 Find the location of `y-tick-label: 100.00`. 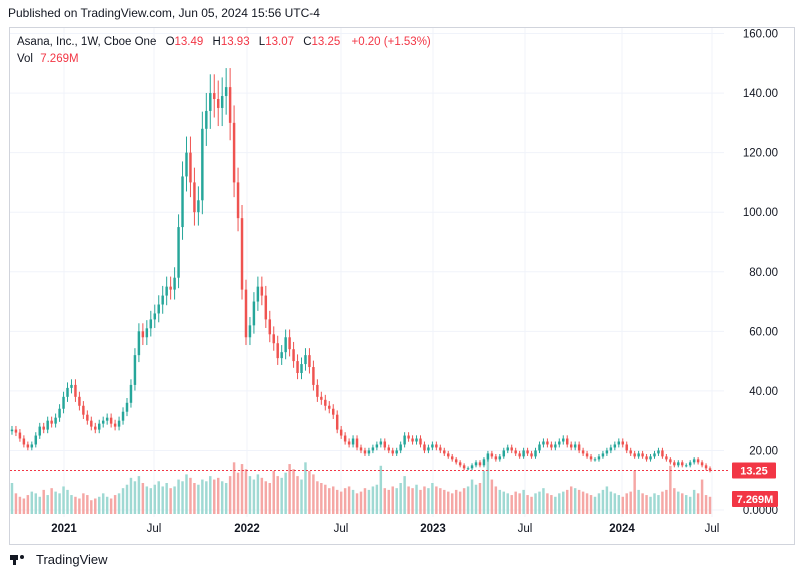

y-tick-label: 100.00 is located at coordinates (760, 213).